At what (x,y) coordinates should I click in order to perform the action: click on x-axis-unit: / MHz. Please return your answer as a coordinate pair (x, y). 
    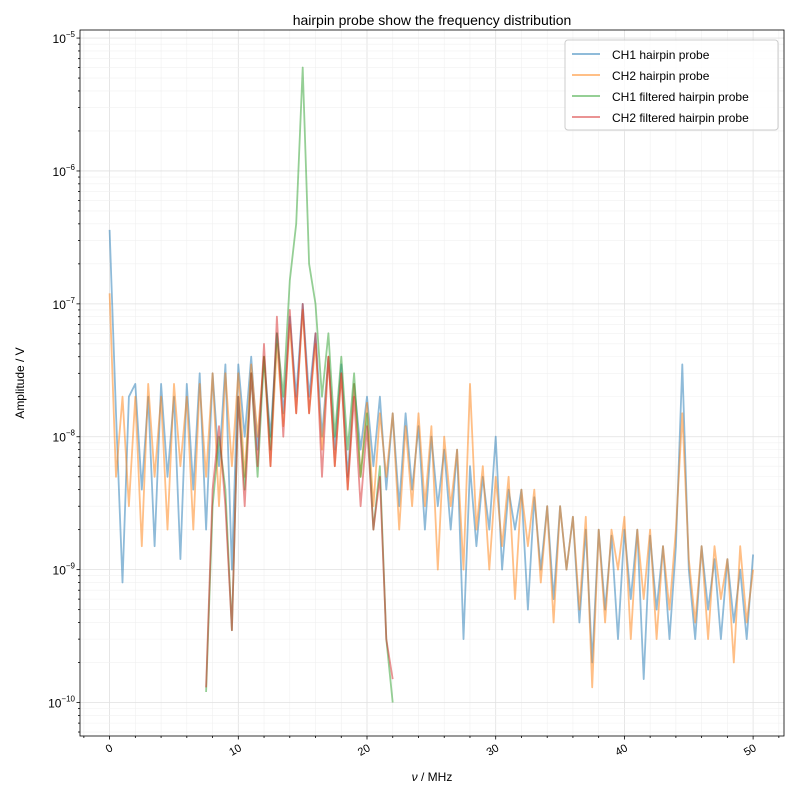
    Looking at the image, I should click on (435, 777).